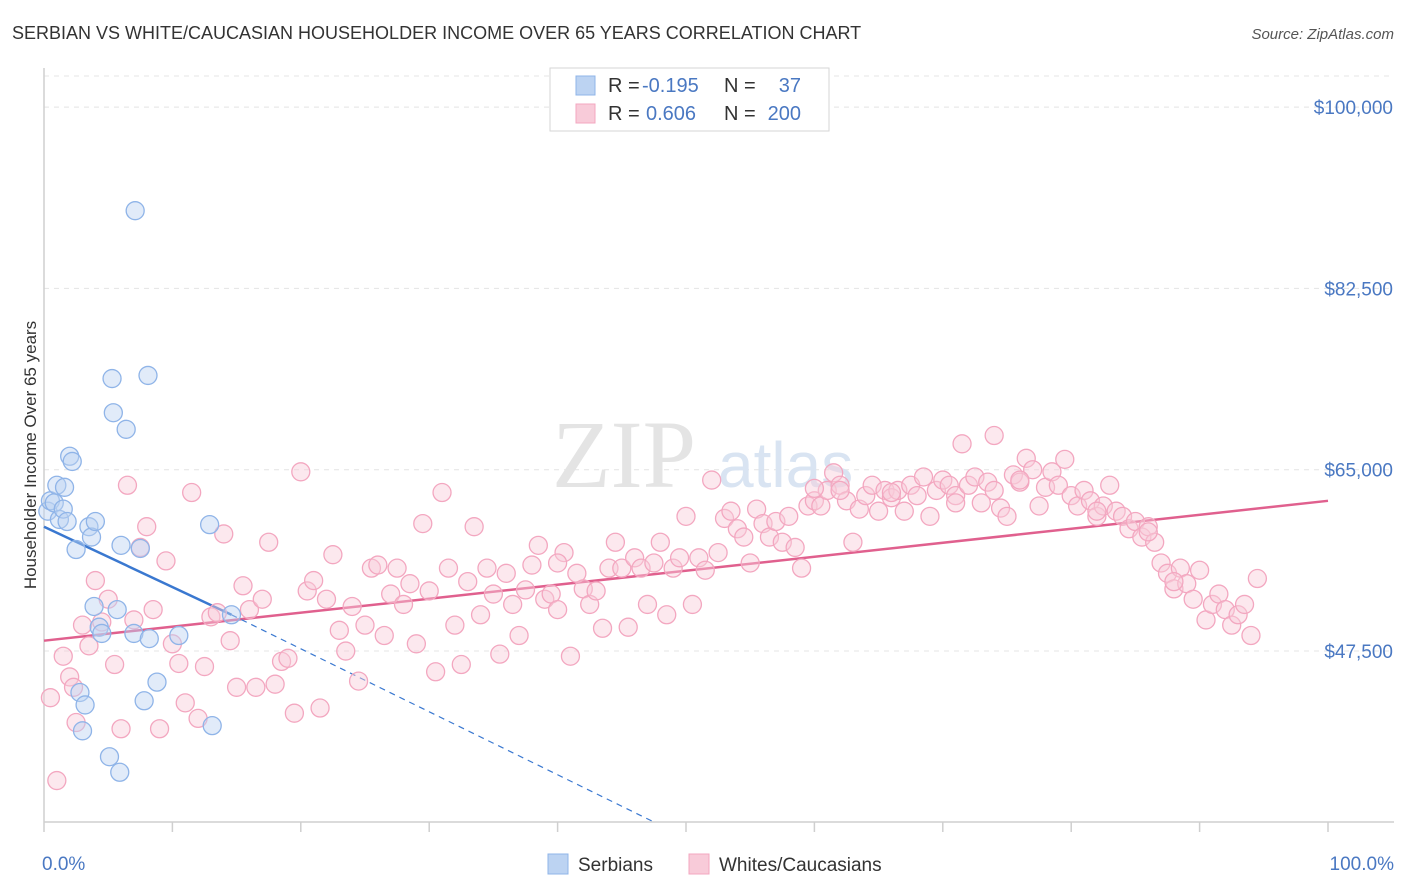 The height and width of the screenshot is (892, 1406). Describe the element at coordinates (1362, 864) in the screenshot. I see `x-tick-label-1: 100.0%` at that location.